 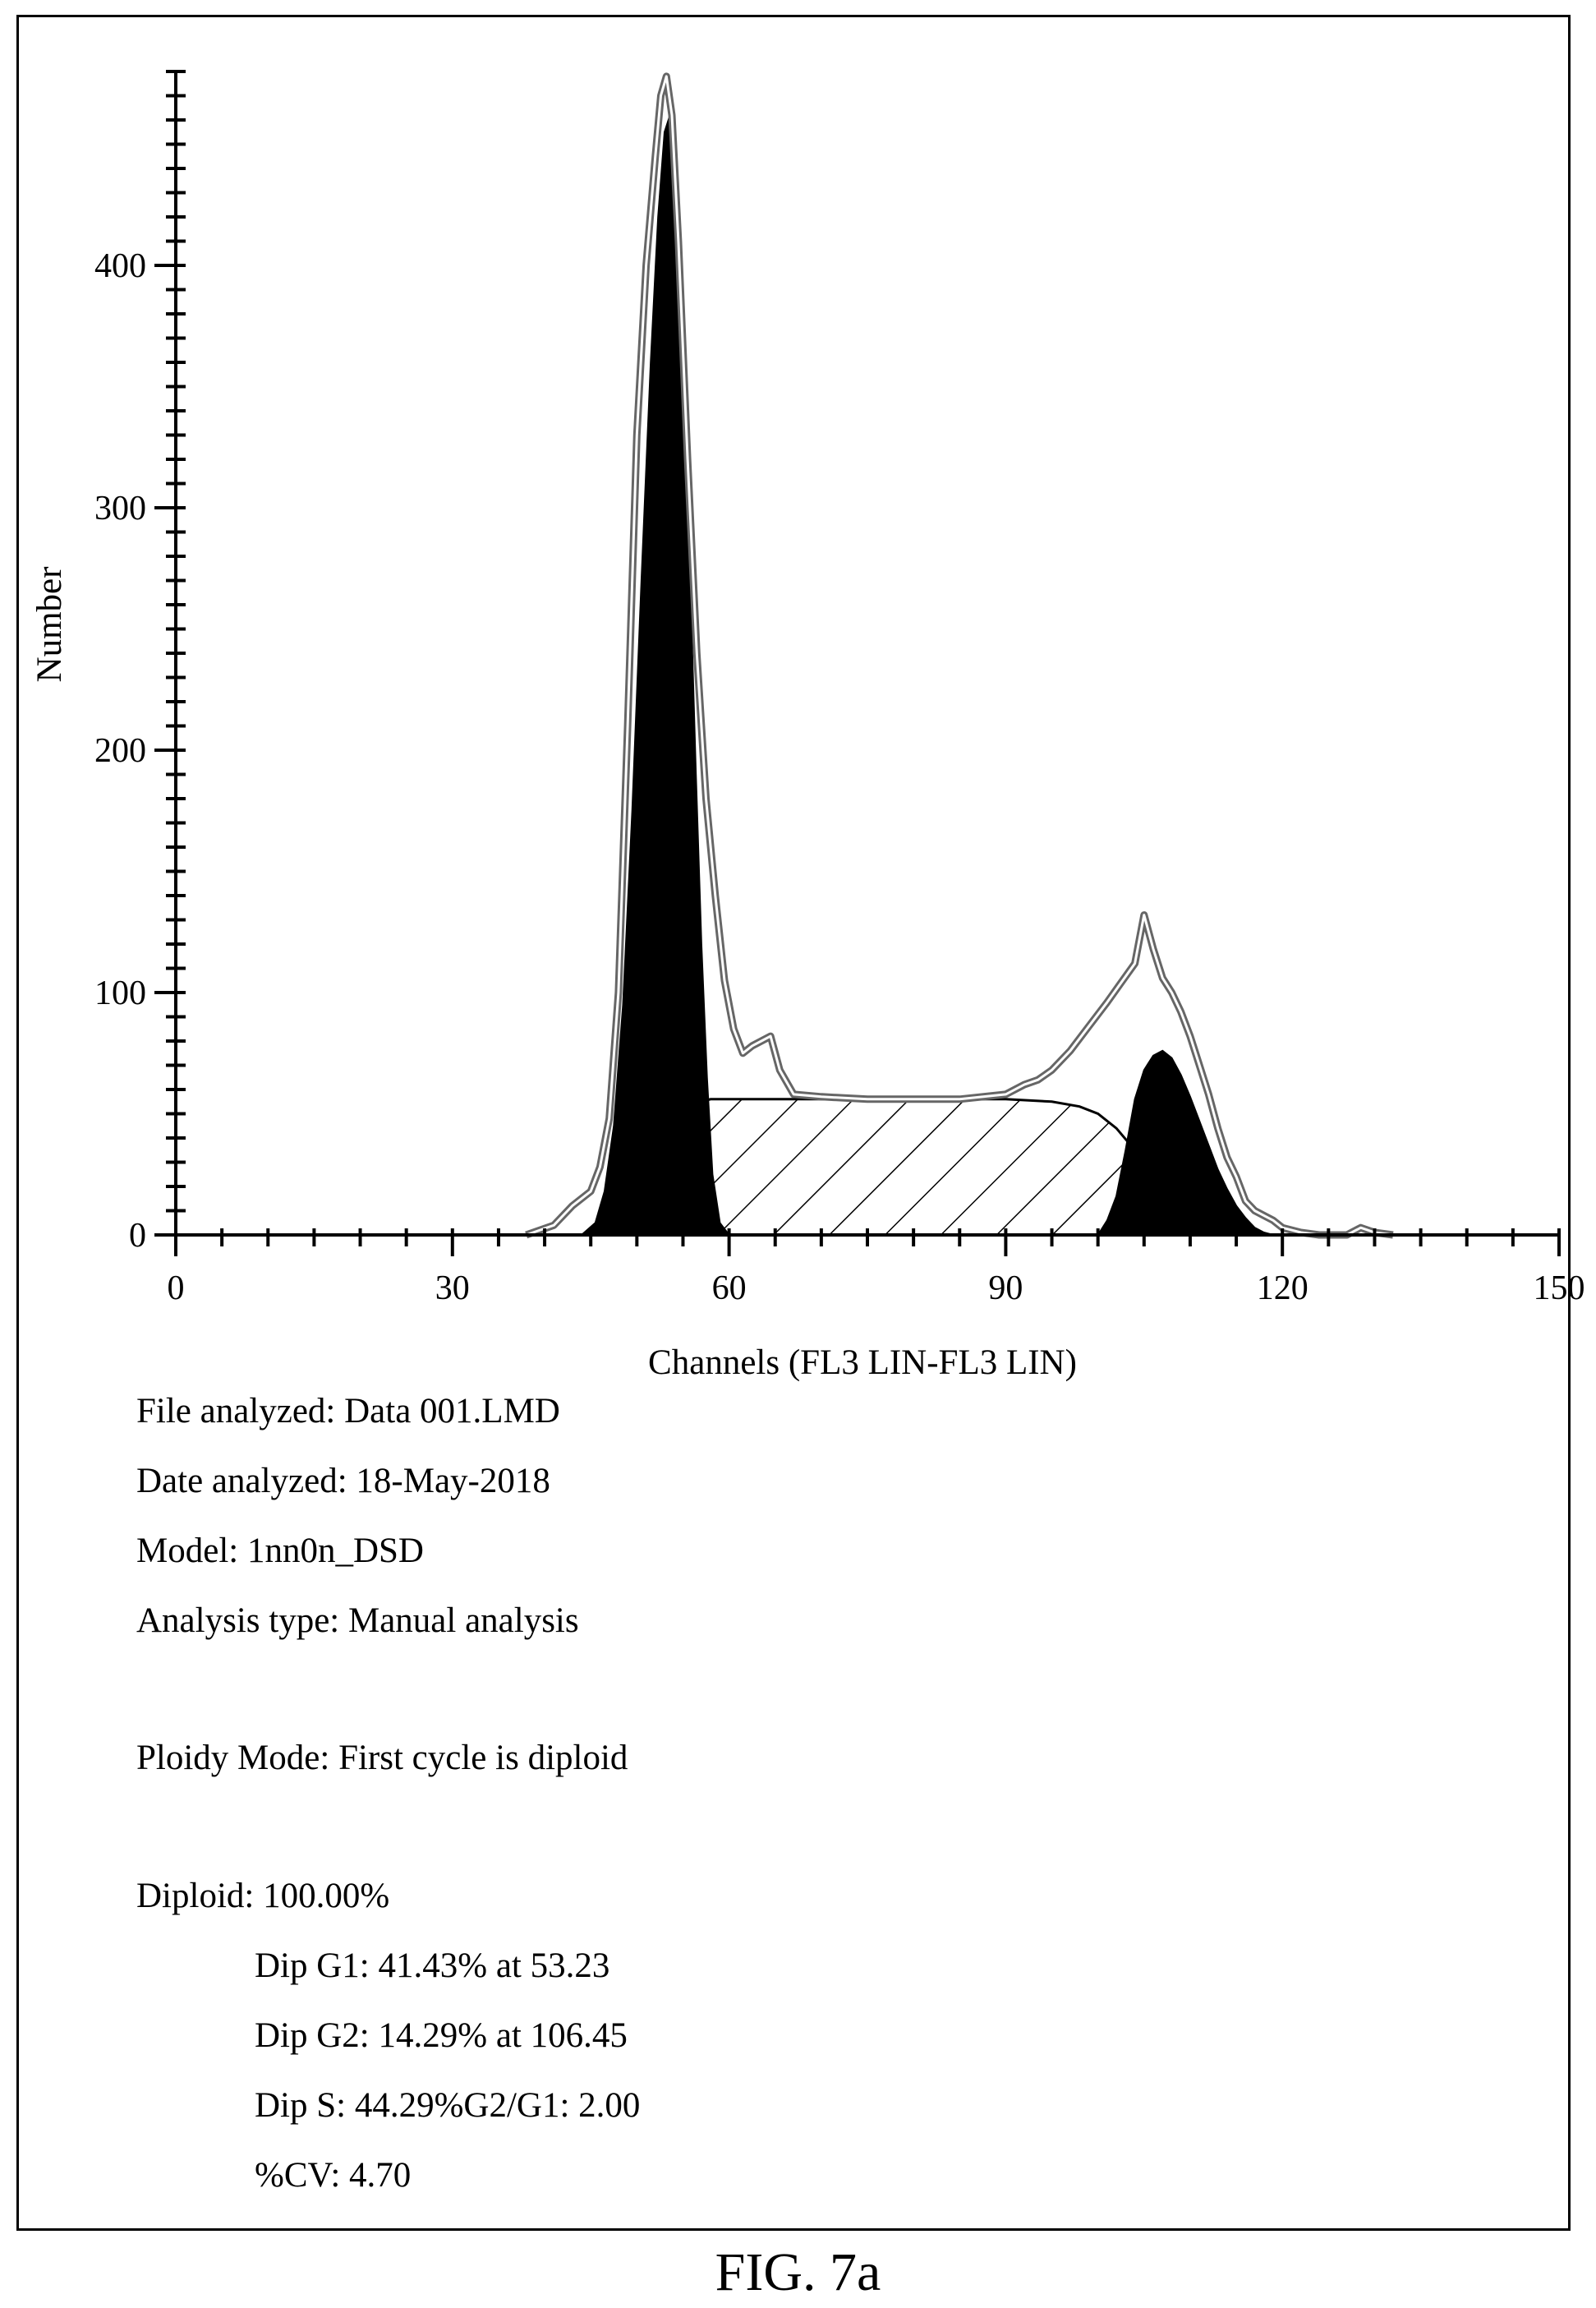 What do you see at coordinates (798, 2272) in the screenshot?
I see `figure-caption: FIG. 7a` at bounding box center [798, 2272].